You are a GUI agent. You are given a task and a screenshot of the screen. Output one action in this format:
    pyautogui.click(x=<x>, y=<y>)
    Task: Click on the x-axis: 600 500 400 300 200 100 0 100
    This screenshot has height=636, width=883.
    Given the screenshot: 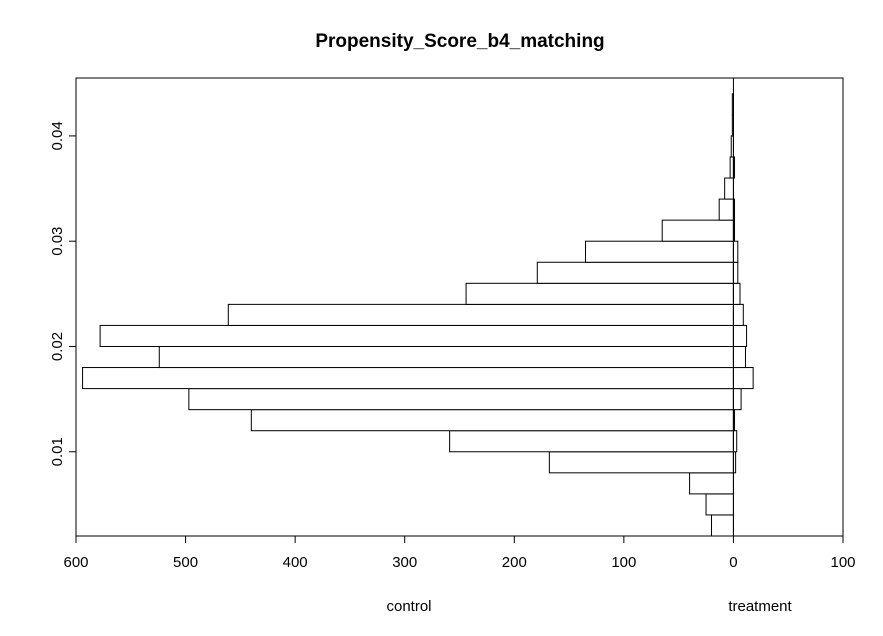 What is the action you would take?
    pyautogui.click(x=459, y=553)
    